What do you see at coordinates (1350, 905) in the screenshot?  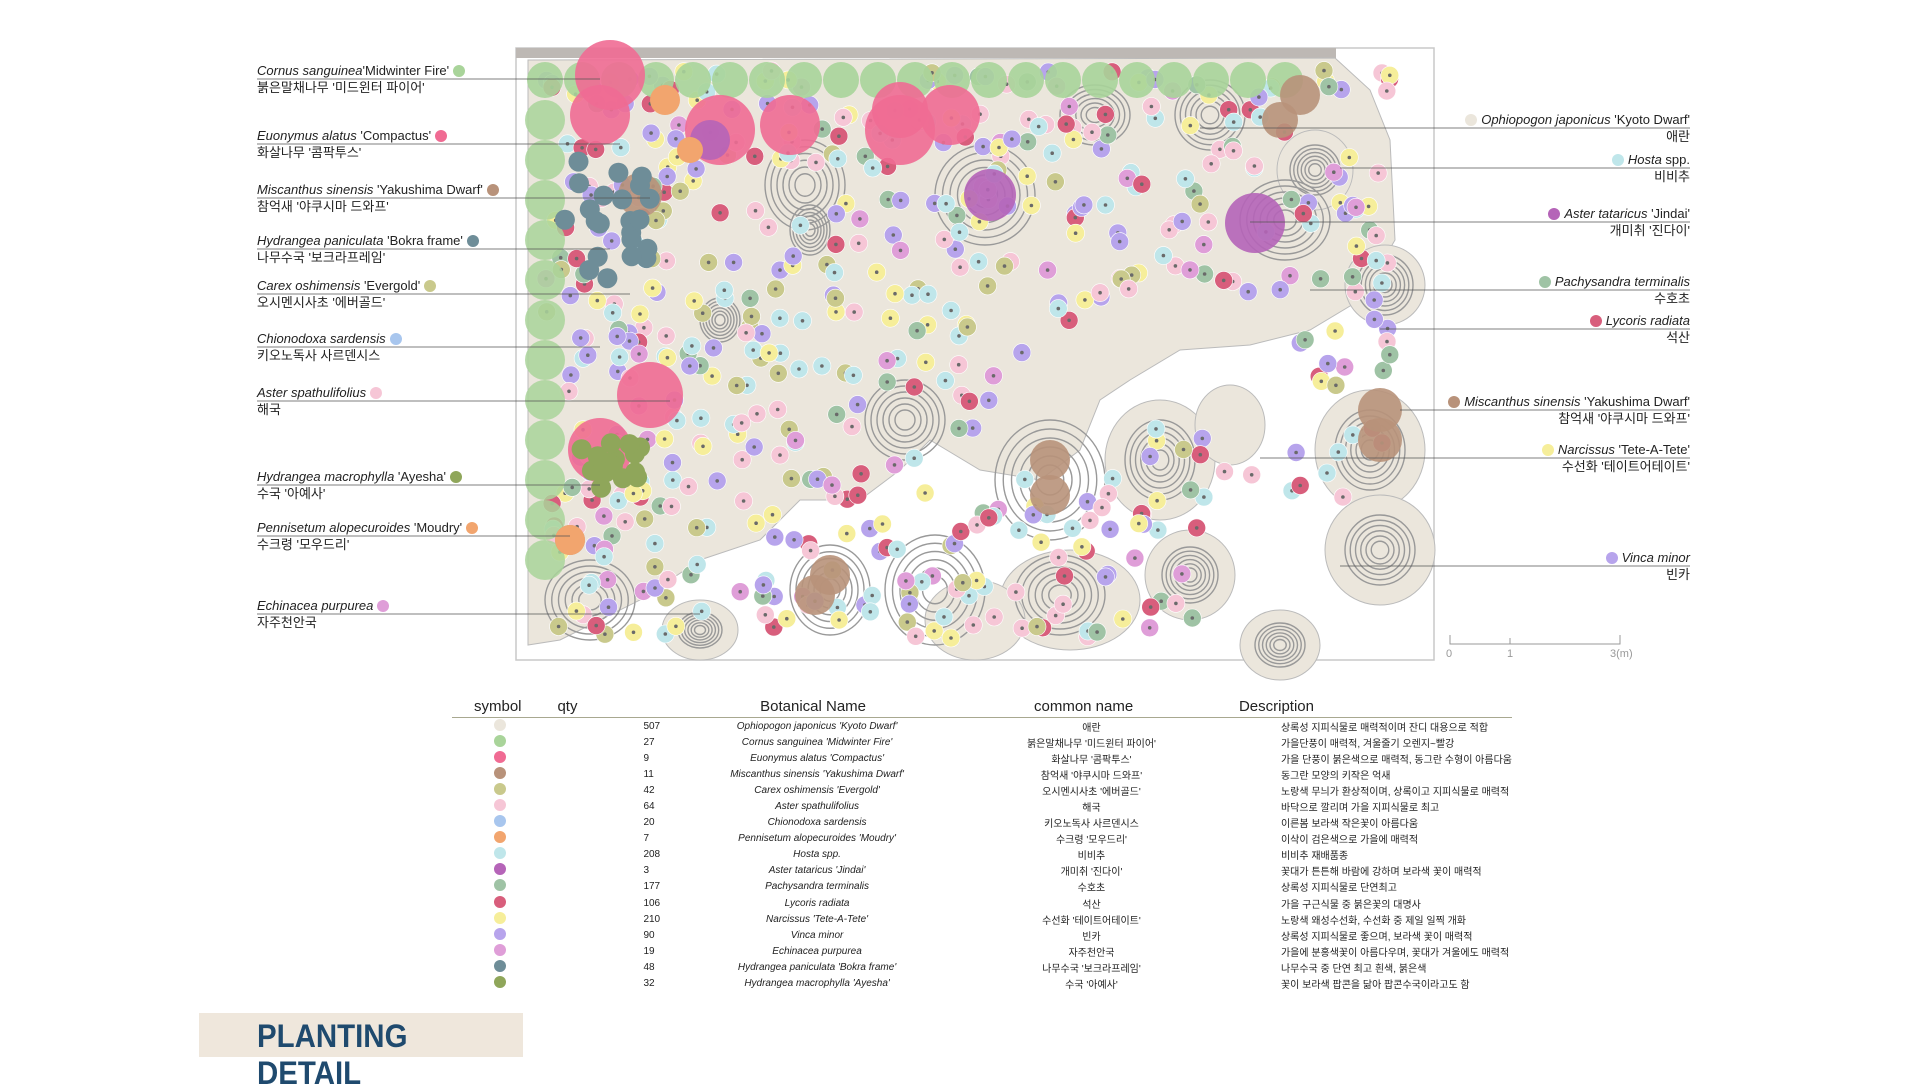 I see `description-cell: 가을 구근식물 중 붉은꽃의 대명사` at bounding box center [1350, 905].